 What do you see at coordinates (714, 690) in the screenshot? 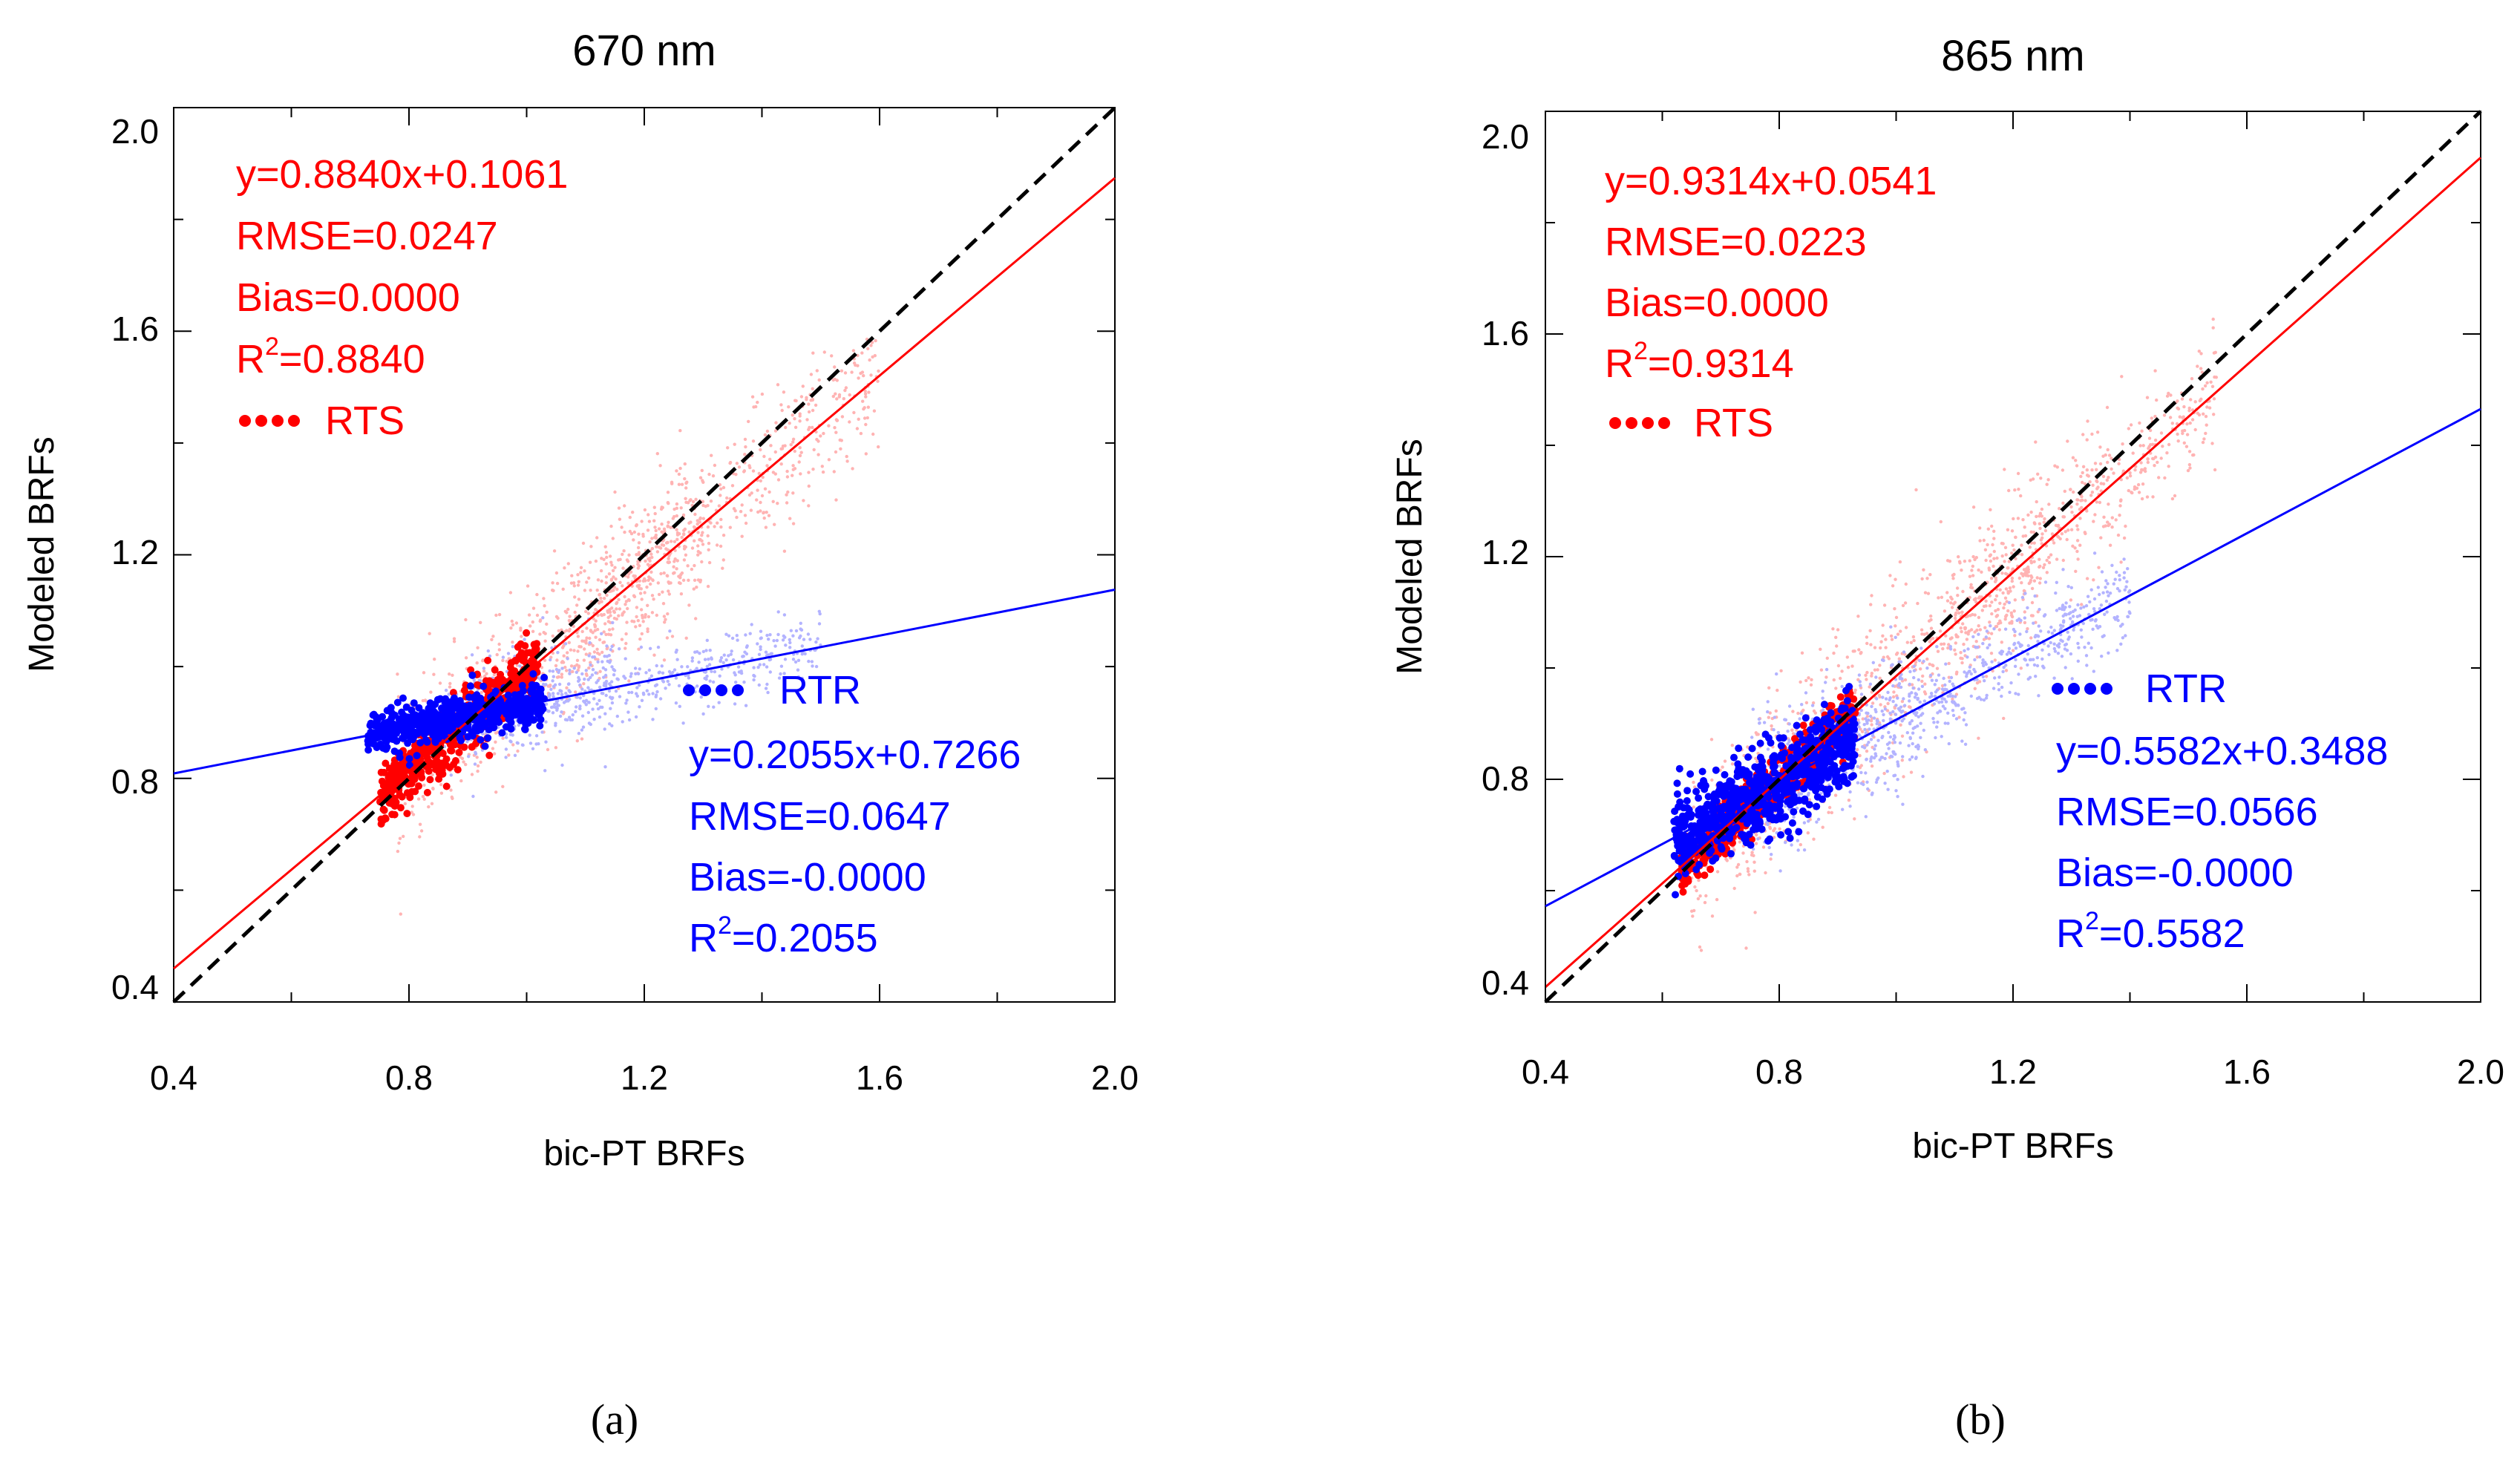
I see `rtr-legend-marker` at bounding box center [714, 690].